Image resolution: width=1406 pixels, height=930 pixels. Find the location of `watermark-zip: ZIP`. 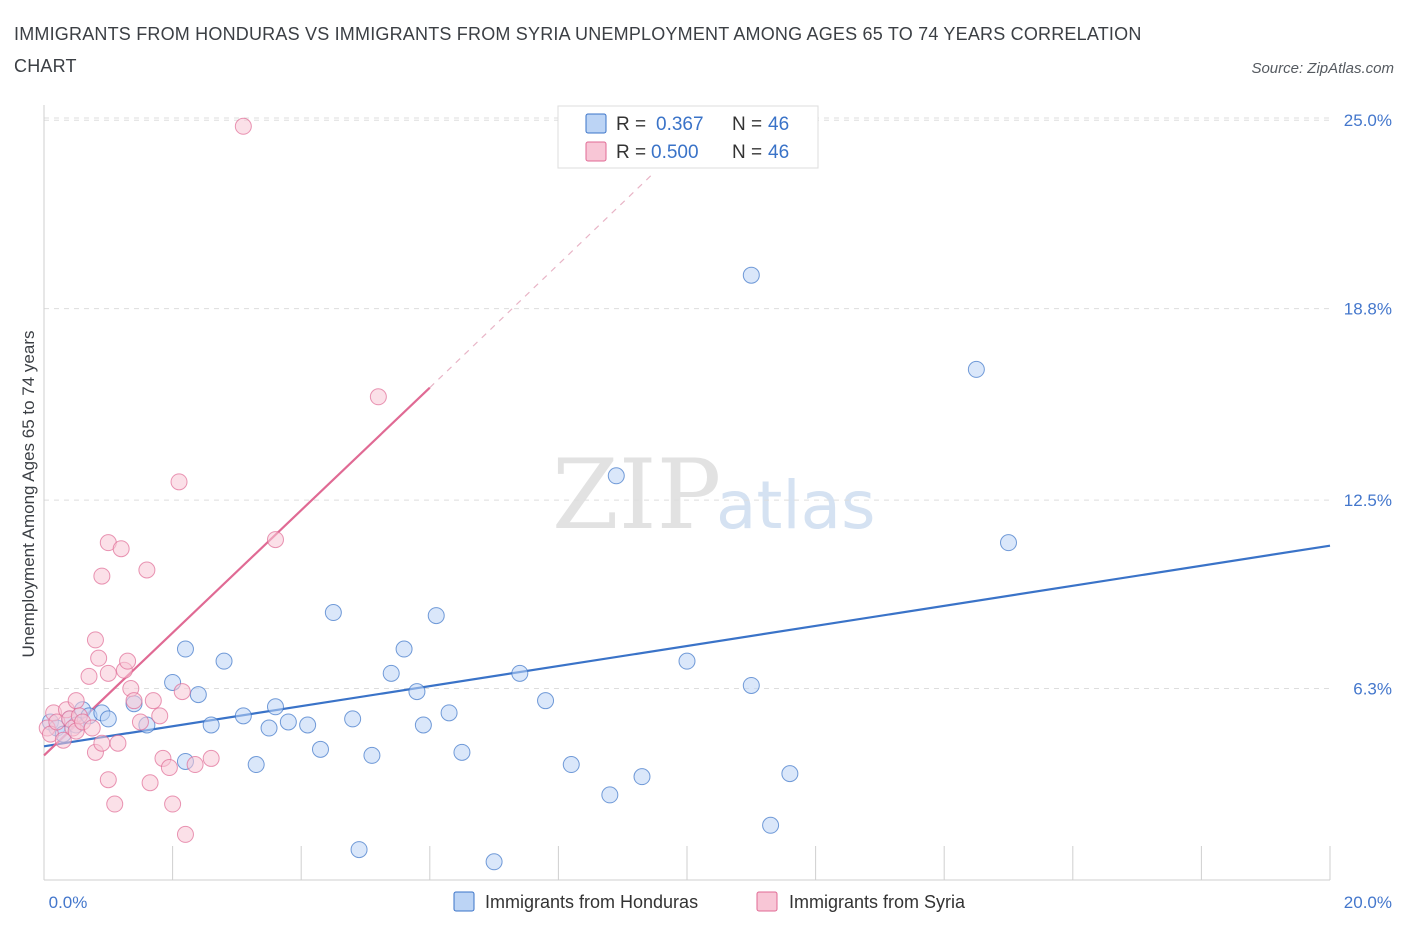

watermark-zip: ZIP is located at coordinates (636, 495).